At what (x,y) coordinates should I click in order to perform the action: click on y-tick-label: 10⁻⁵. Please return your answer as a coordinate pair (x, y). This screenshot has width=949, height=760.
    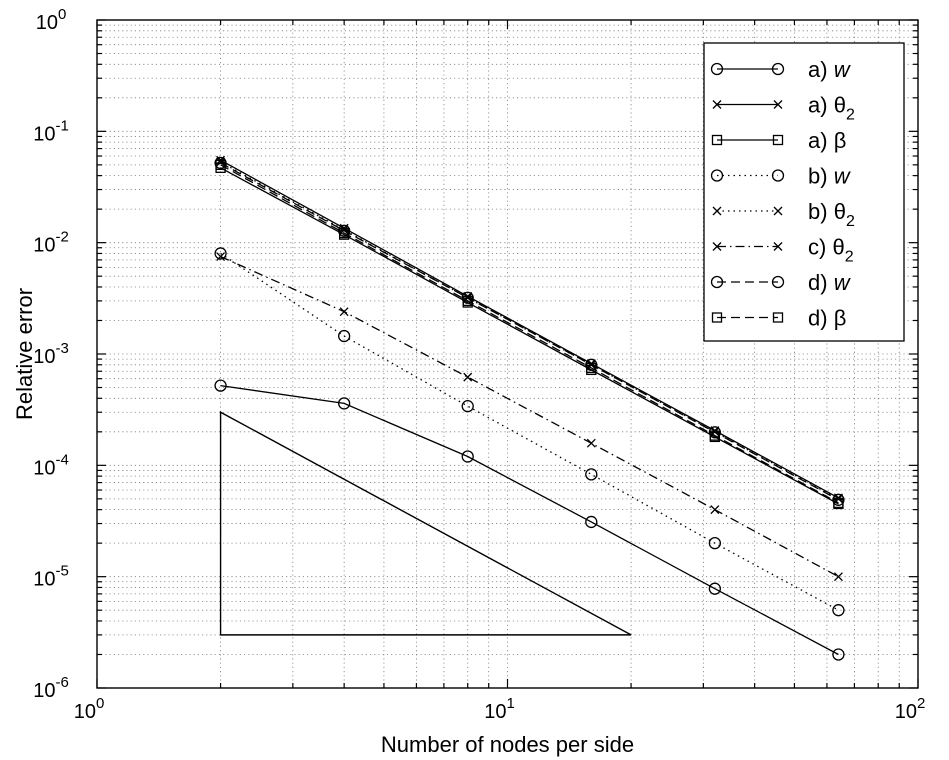
    Looking at the image, I should click on (51, 577).